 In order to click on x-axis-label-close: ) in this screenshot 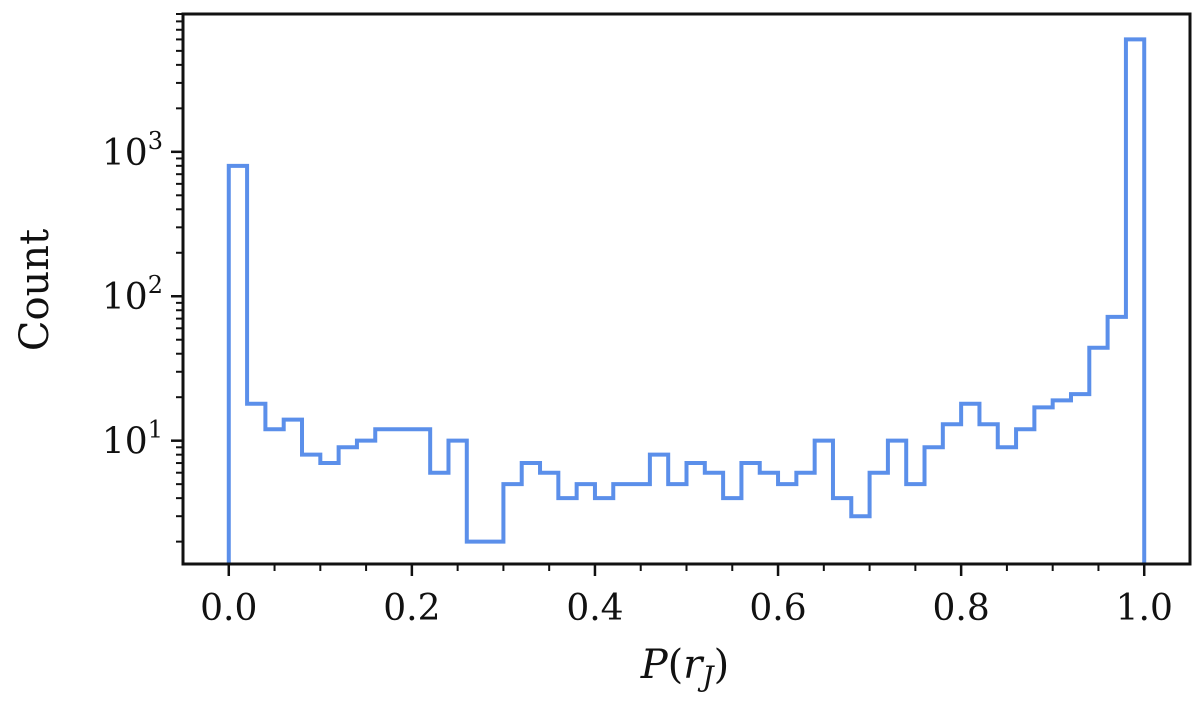, I will do `click(722, 665)`.